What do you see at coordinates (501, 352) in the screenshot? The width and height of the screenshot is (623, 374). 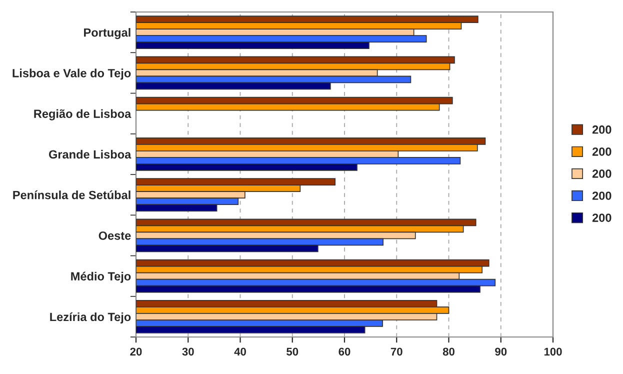 I see `x-tick-label: 90` at bounding box center [501, 352].